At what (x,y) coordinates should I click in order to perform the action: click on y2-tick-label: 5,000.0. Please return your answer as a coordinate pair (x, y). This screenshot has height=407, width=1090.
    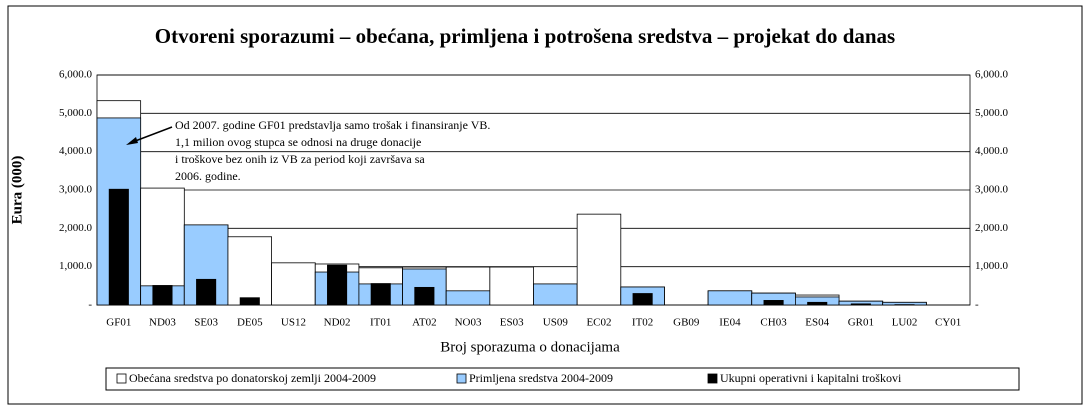
    Looking at the image, I should click on (992, 113).